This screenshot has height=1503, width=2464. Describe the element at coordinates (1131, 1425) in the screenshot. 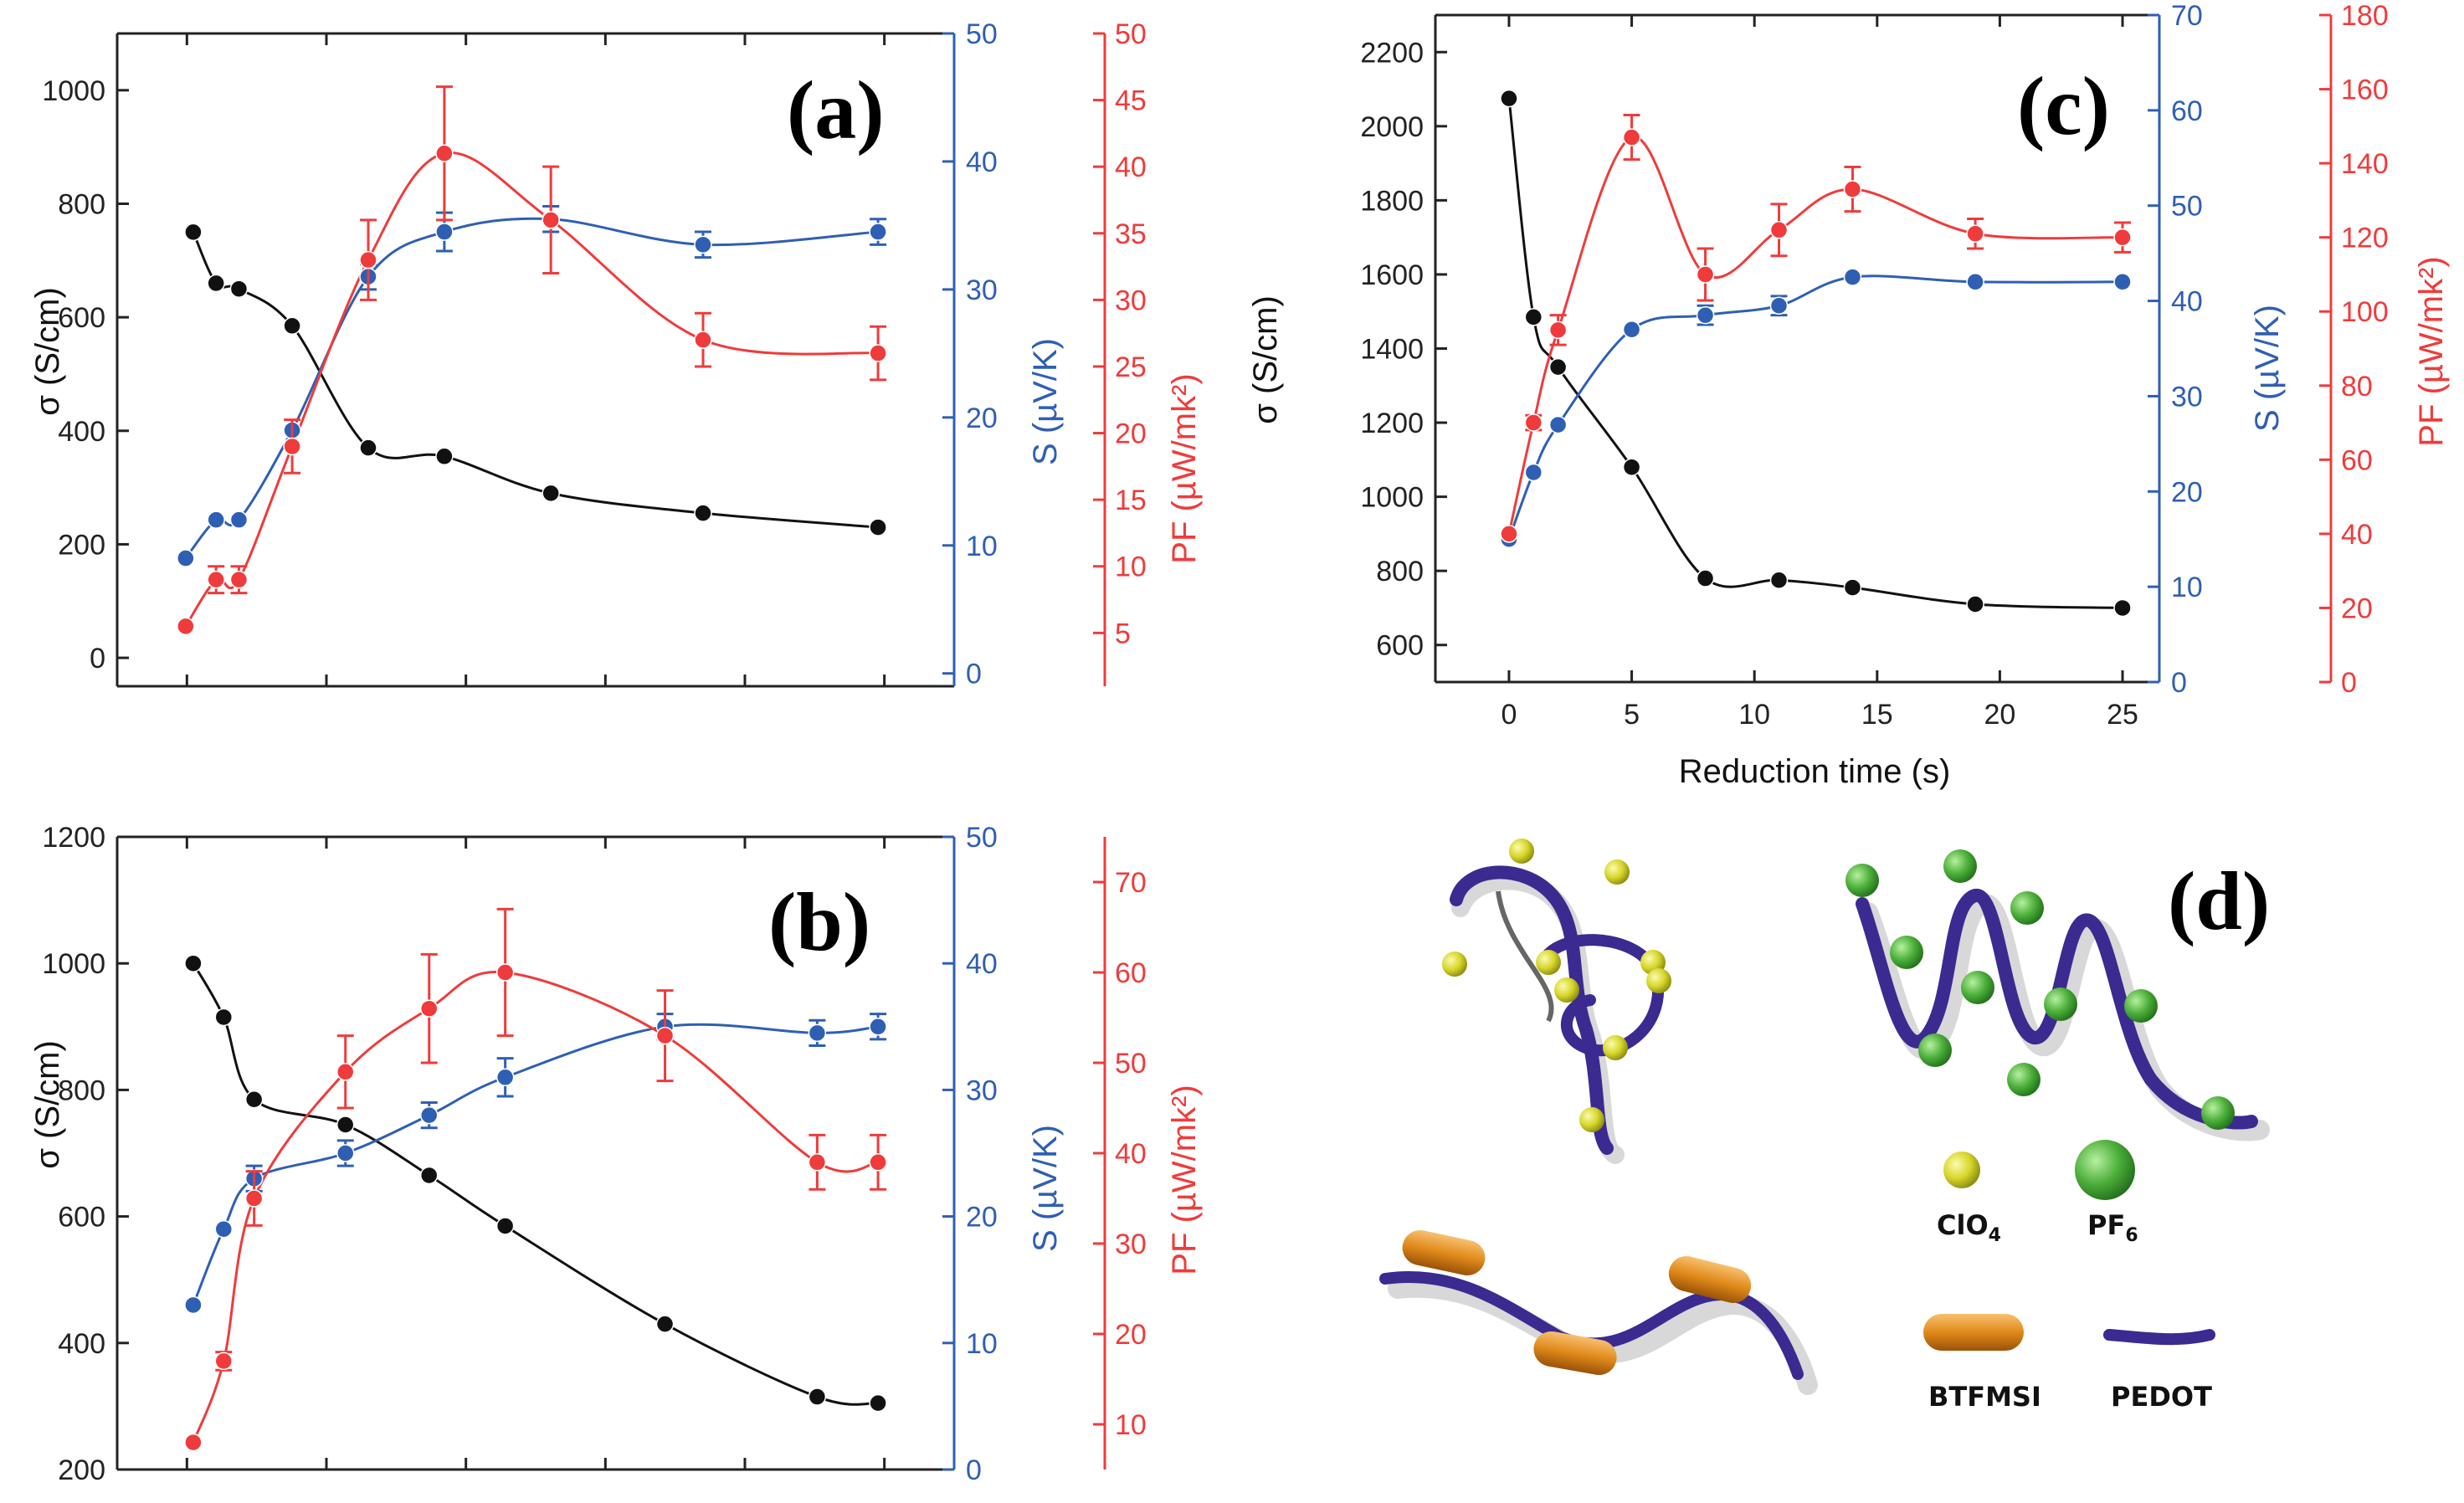

I see `y-right2-tick-label: 10` at that location.